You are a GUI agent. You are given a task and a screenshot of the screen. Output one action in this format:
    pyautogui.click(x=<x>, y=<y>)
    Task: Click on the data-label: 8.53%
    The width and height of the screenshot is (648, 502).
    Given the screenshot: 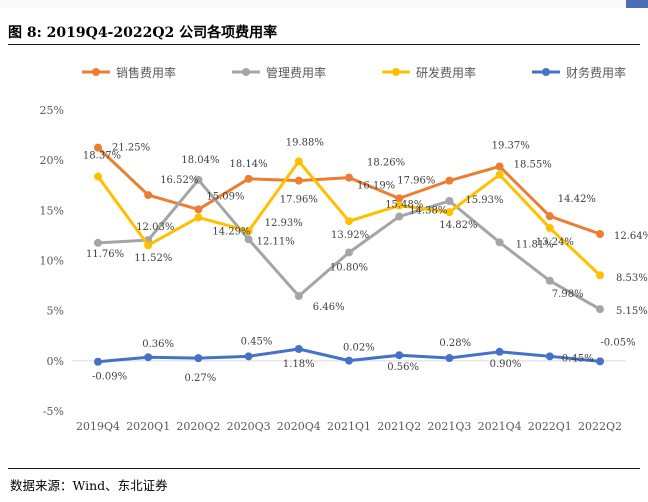 What is the action you would take?
    pyautogui.click(x=632, y=278)
    